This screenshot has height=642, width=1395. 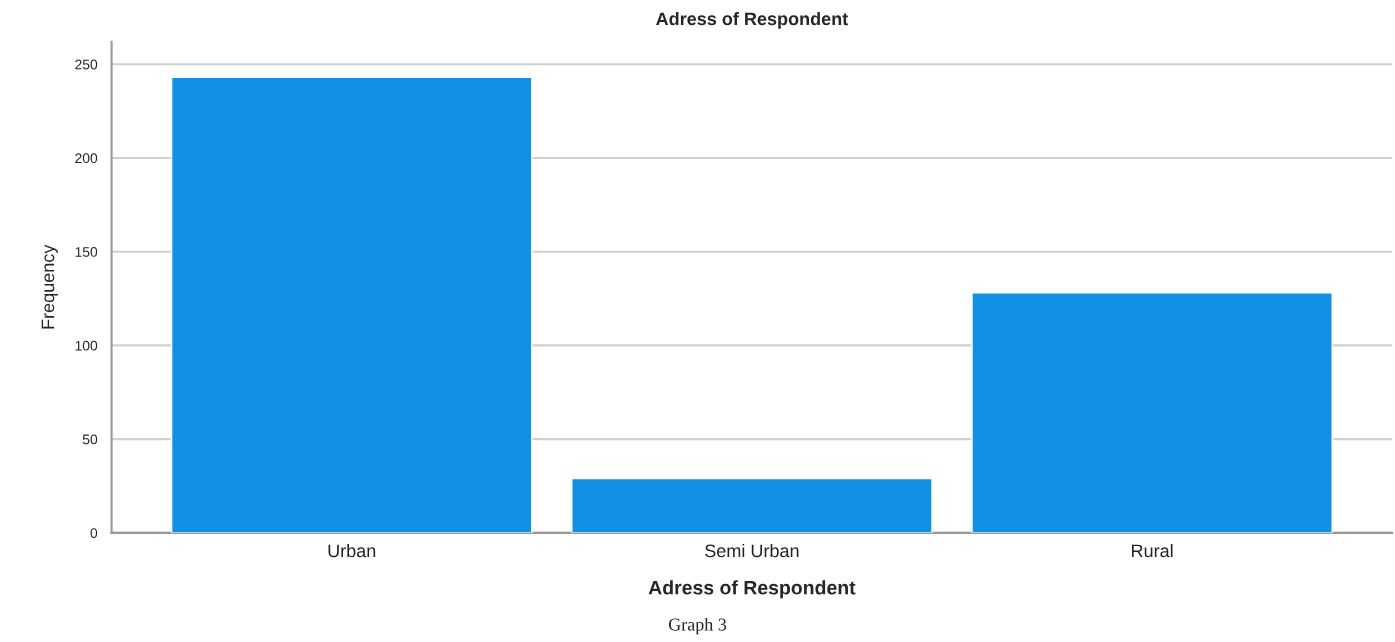 I want to click on x-tick-label: Rural, so click(x=1152, y=550).